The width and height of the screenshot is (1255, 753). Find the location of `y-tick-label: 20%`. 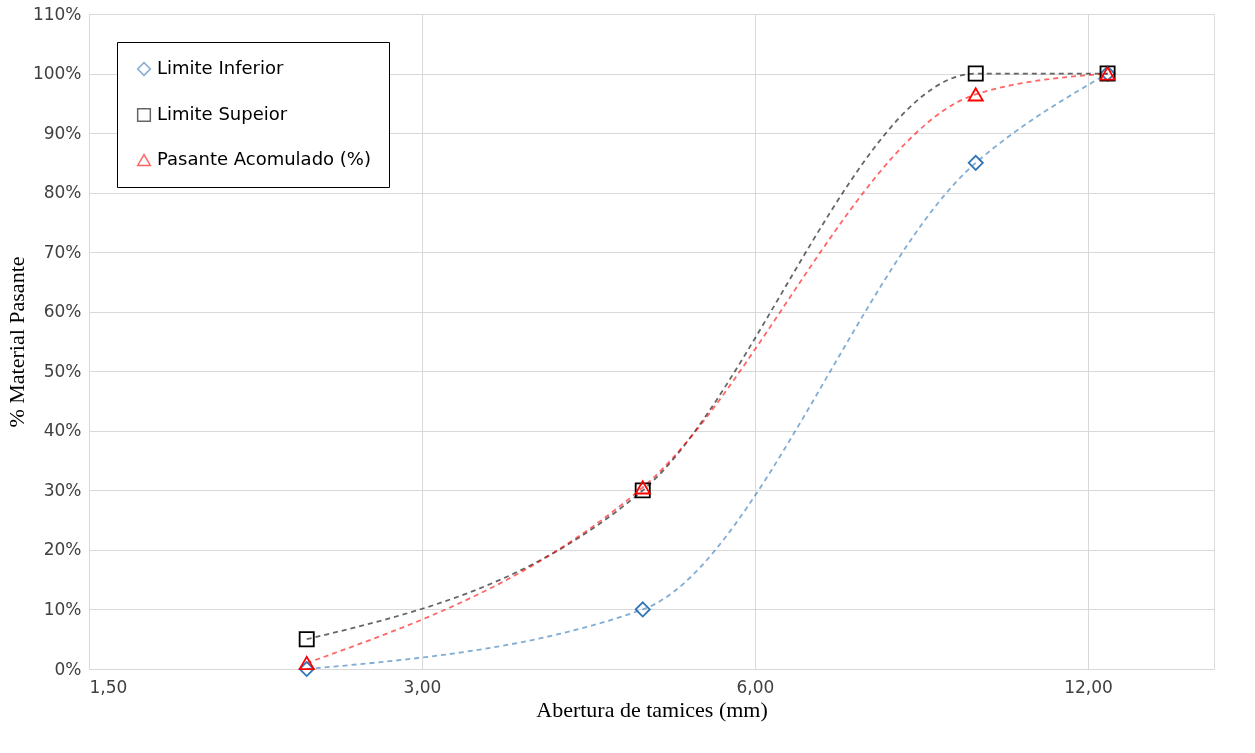

y-tick-label: 20% is located at coordinates (62, 549).